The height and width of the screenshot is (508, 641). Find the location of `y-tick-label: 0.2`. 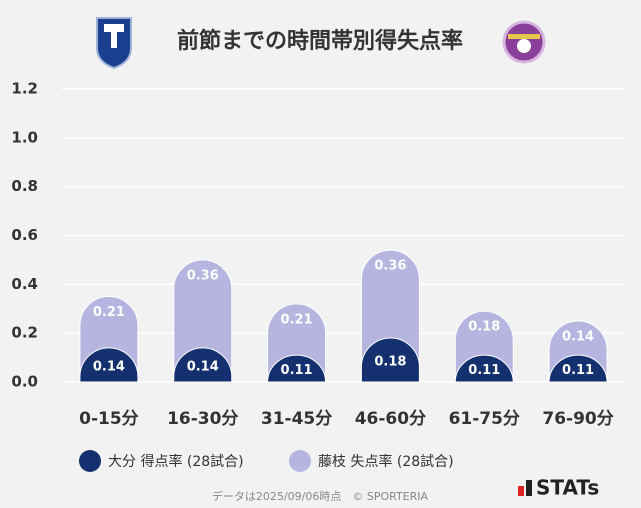

y-tick-label: 0.2 is located at coordinates (24, 333).